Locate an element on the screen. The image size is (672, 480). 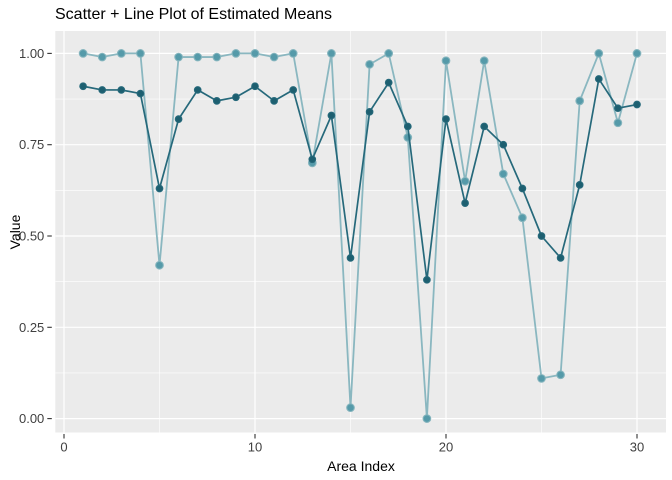
x-axis-title: Area Index is located at coordinates (361, 466).